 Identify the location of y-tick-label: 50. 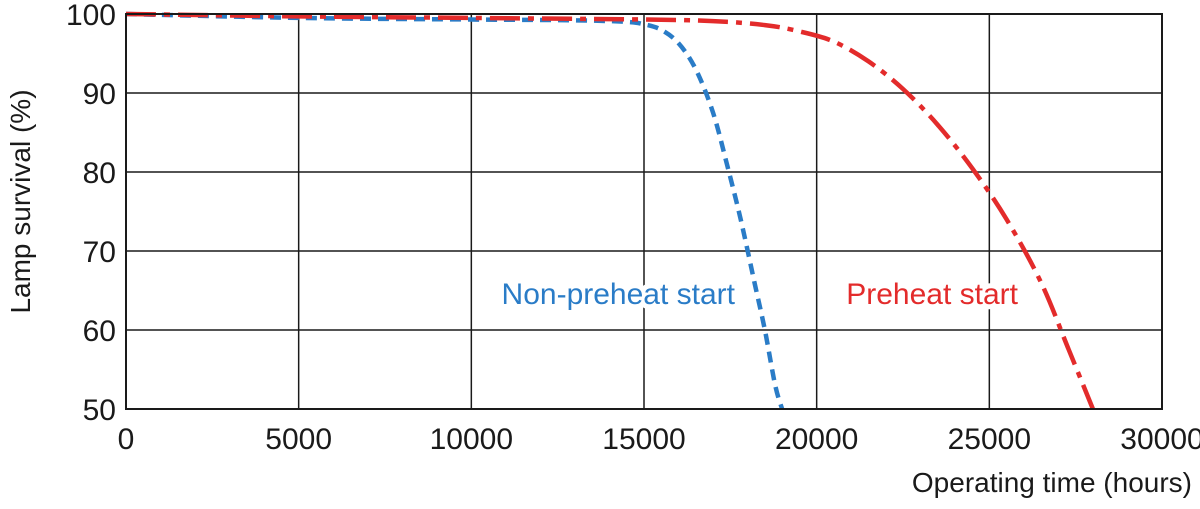
(99, 410).